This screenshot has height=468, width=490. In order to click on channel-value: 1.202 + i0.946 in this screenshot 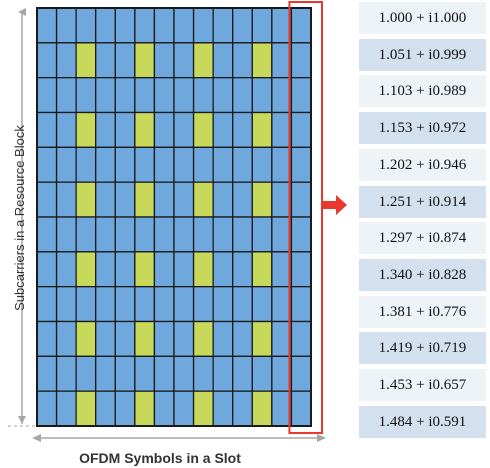, I will do `click(422, 164)`.